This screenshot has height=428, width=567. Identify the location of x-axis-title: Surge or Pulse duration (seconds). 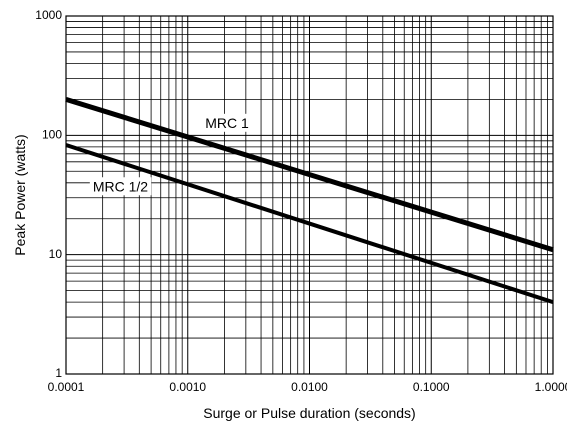
(309, 413).